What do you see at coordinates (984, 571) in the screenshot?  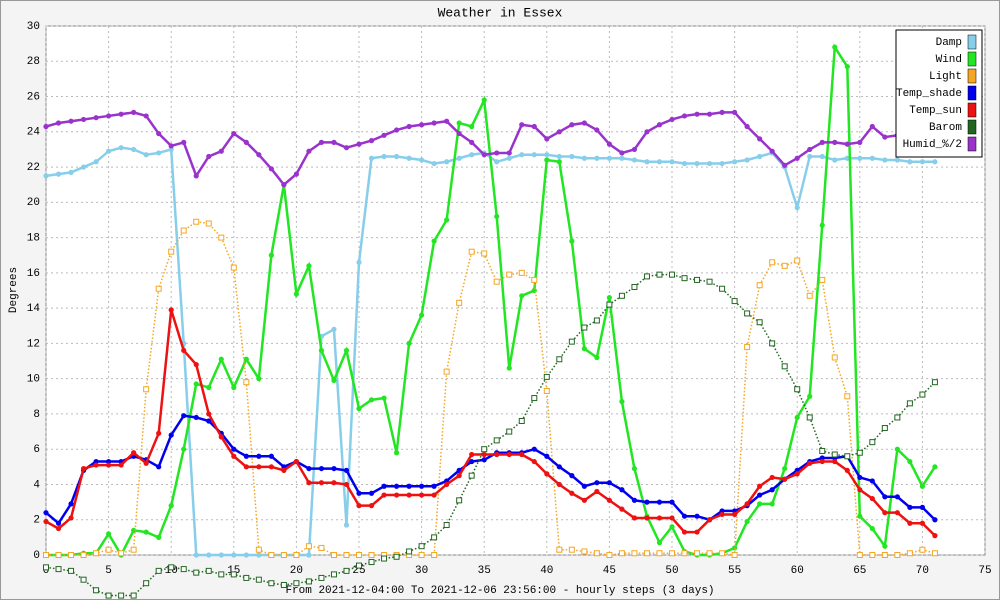 I see `x-tick-label: 75` at bounding box center [984, 571].